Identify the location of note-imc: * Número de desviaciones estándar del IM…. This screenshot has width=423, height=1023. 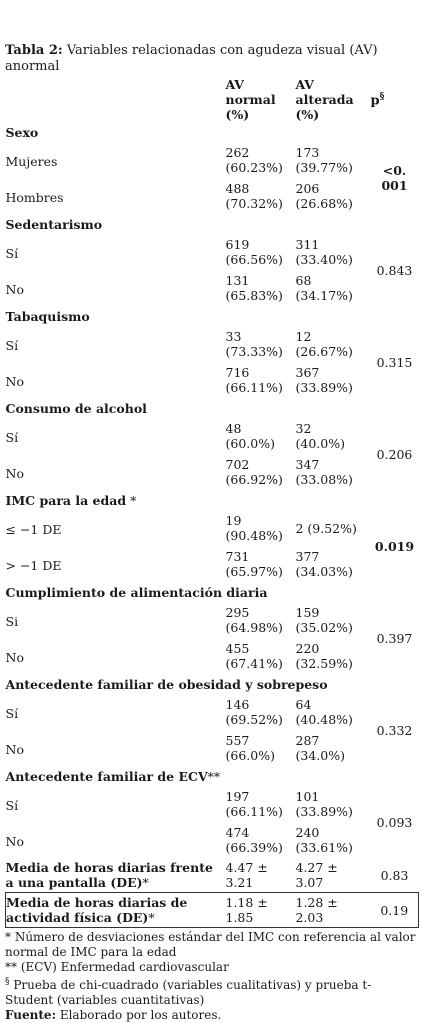
(210, 944).